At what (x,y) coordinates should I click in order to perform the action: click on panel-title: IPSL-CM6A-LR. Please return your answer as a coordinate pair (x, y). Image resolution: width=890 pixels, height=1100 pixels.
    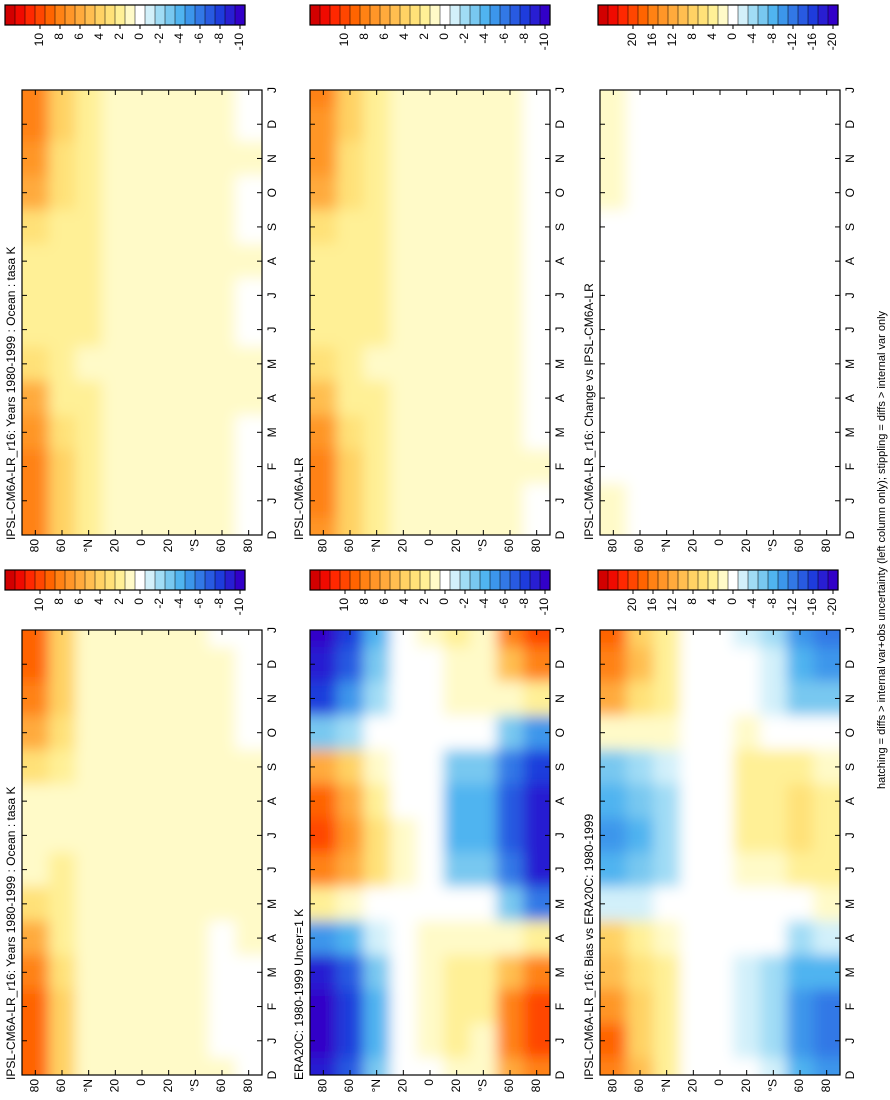
    Looking at the image, I should click on (299, 498).